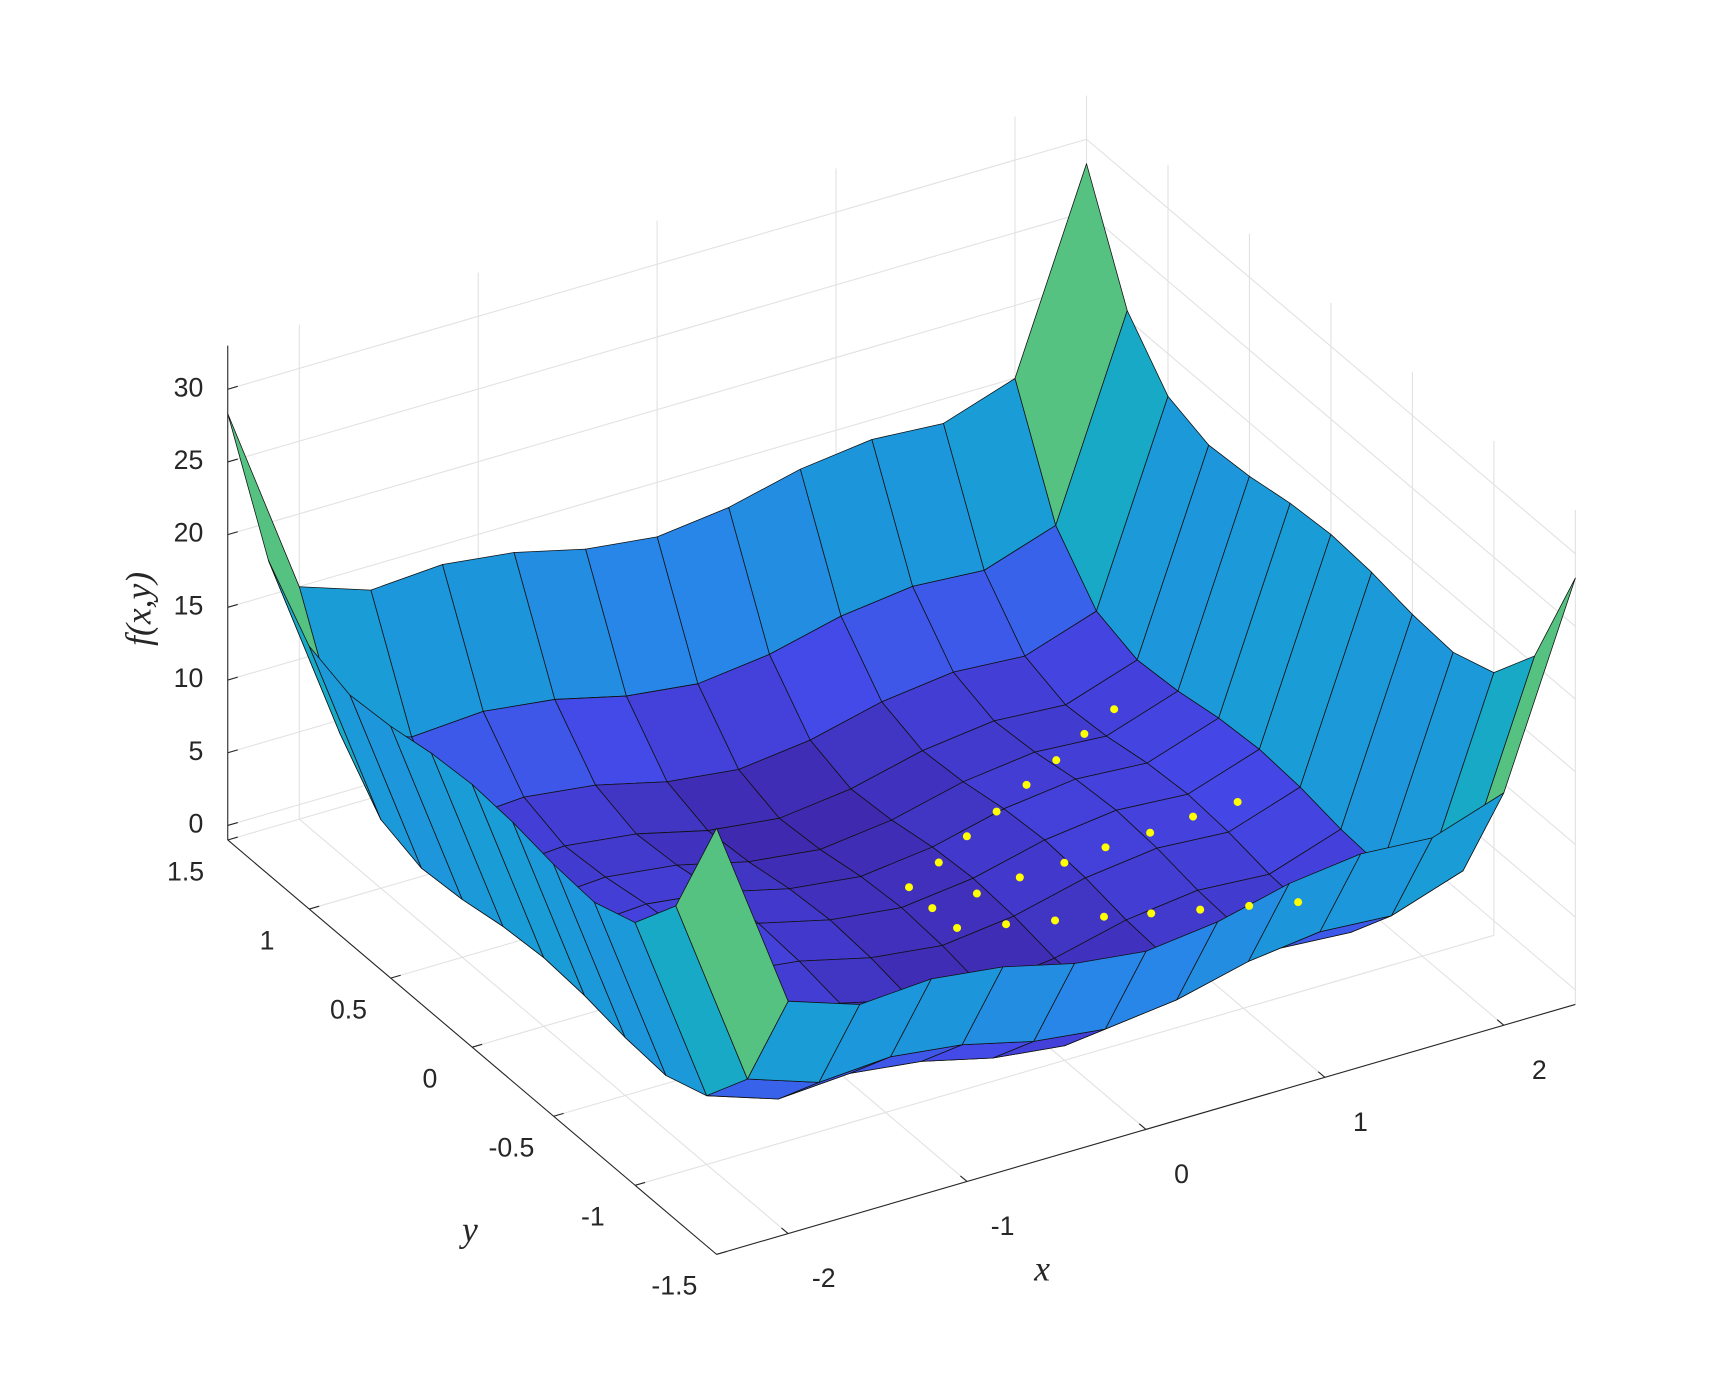 The width and height of the screenshot is (1722, 1390). Describe the element at coordinates (348, 1009) in the screenshot. I see `y-tick-label: 0.5` at that location.